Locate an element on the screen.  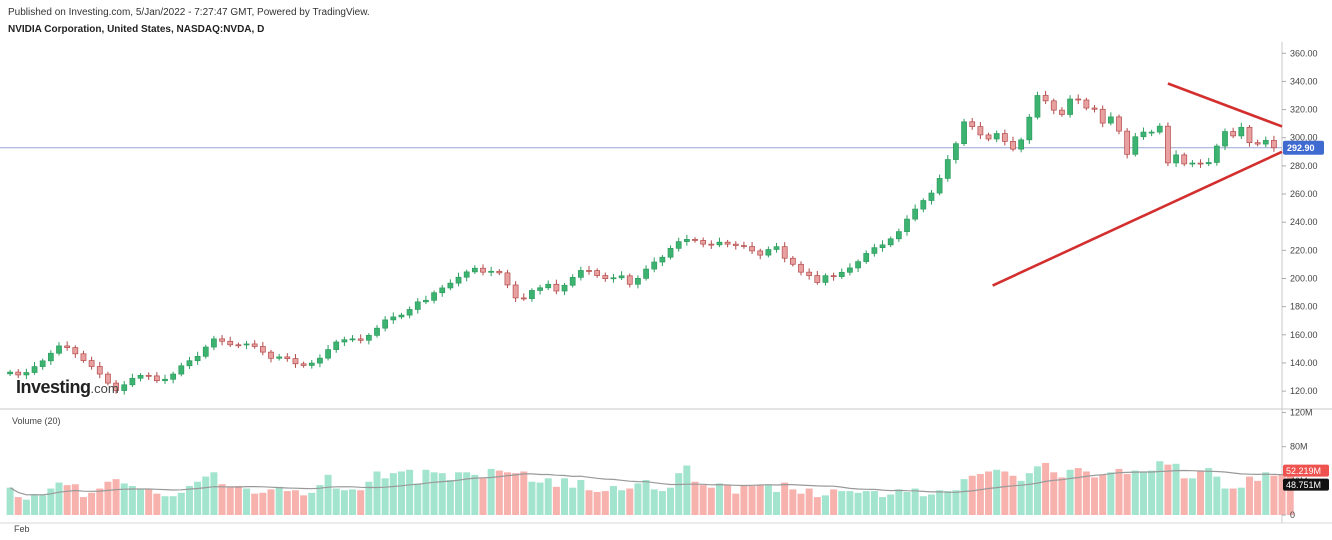
time-tick-label: Feb is located at coordinates (22, 529).